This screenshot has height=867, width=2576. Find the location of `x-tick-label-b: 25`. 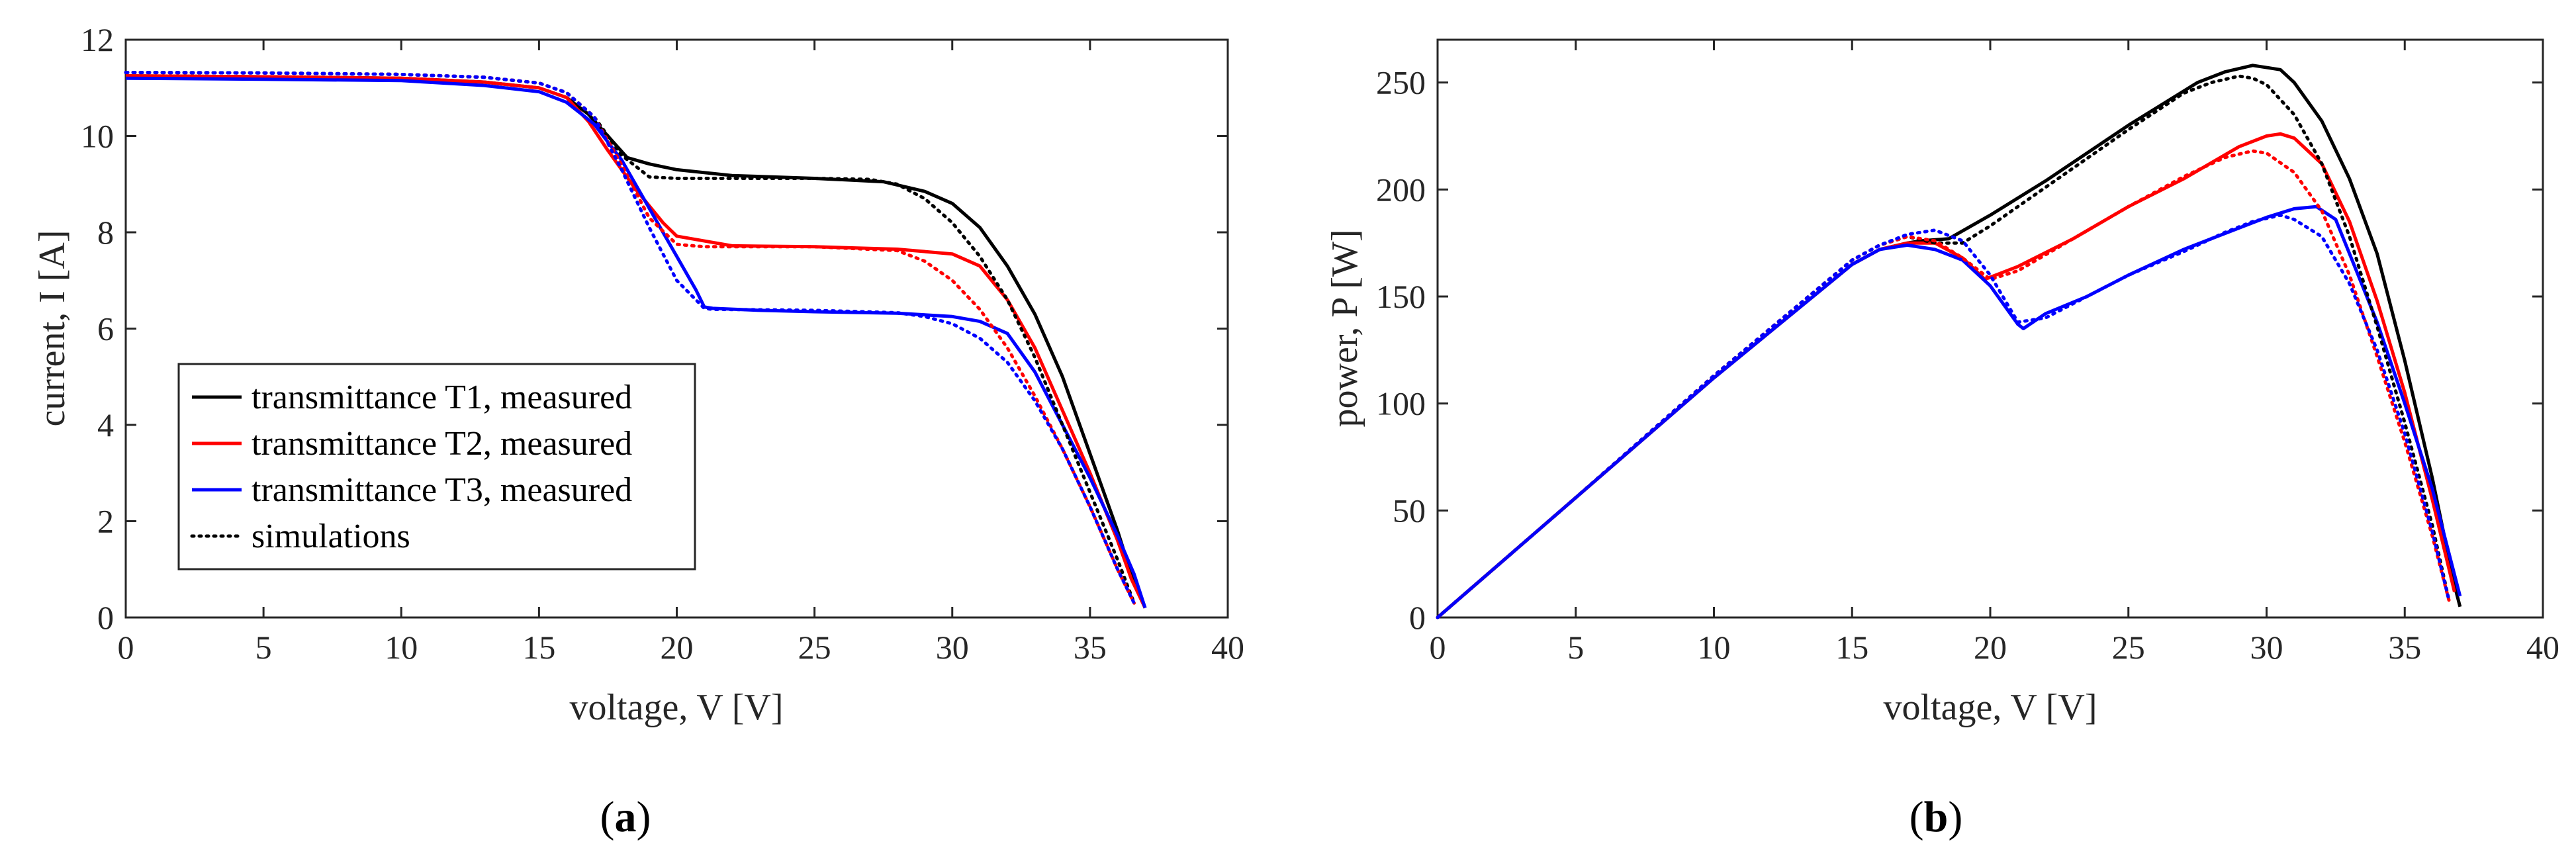

x-tick-label-b: 25 is located at coordinates (2128, 647).